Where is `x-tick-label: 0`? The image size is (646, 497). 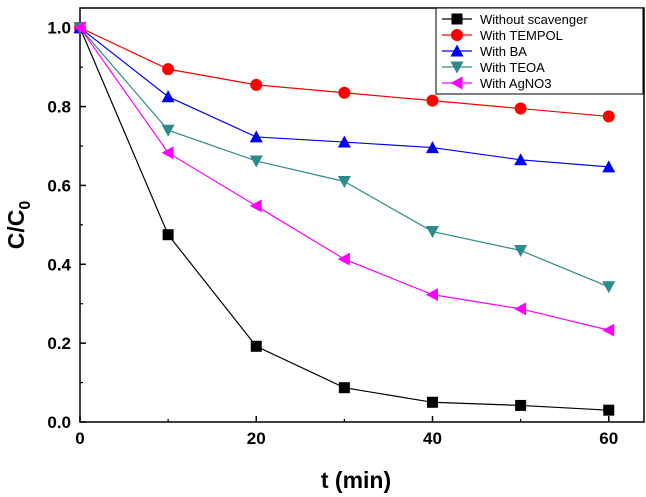 x-tick-label: 0 is located at coordinates (79, 438).